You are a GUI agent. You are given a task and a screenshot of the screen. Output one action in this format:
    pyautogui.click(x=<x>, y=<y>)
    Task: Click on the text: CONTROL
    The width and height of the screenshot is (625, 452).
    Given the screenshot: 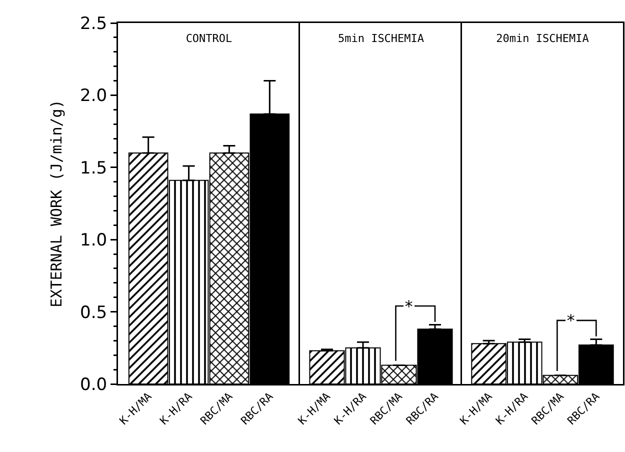 What is the action you would take?
    pyautogui.click(x=209, y=38)
    